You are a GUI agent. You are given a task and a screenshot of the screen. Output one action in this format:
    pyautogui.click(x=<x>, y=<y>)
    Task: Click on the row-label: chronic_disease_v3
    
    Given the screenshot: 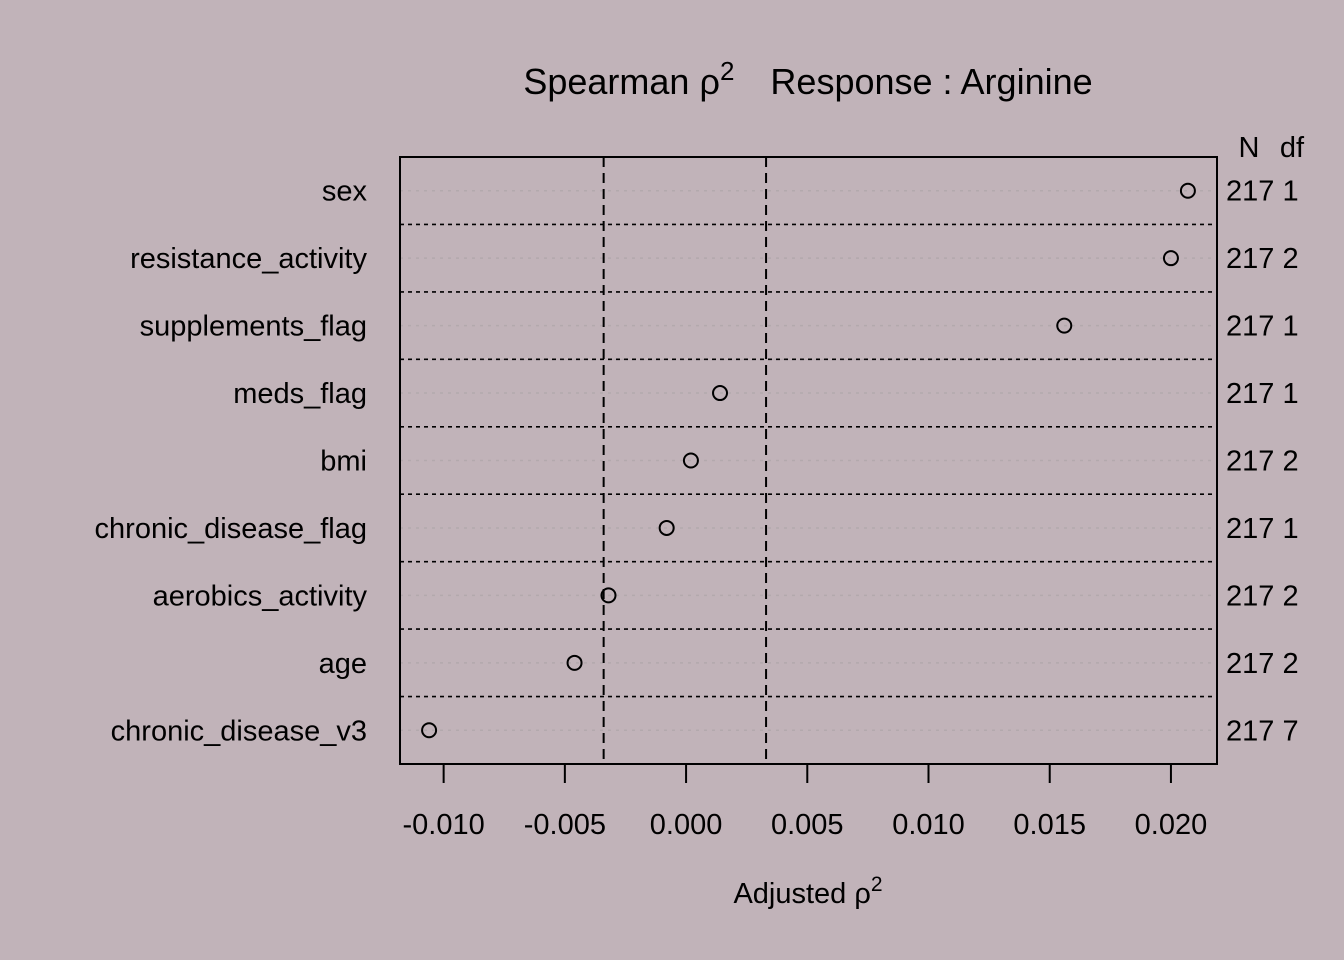 What is the action you would take?
    pyautogui.click(x=239, y=731)
    